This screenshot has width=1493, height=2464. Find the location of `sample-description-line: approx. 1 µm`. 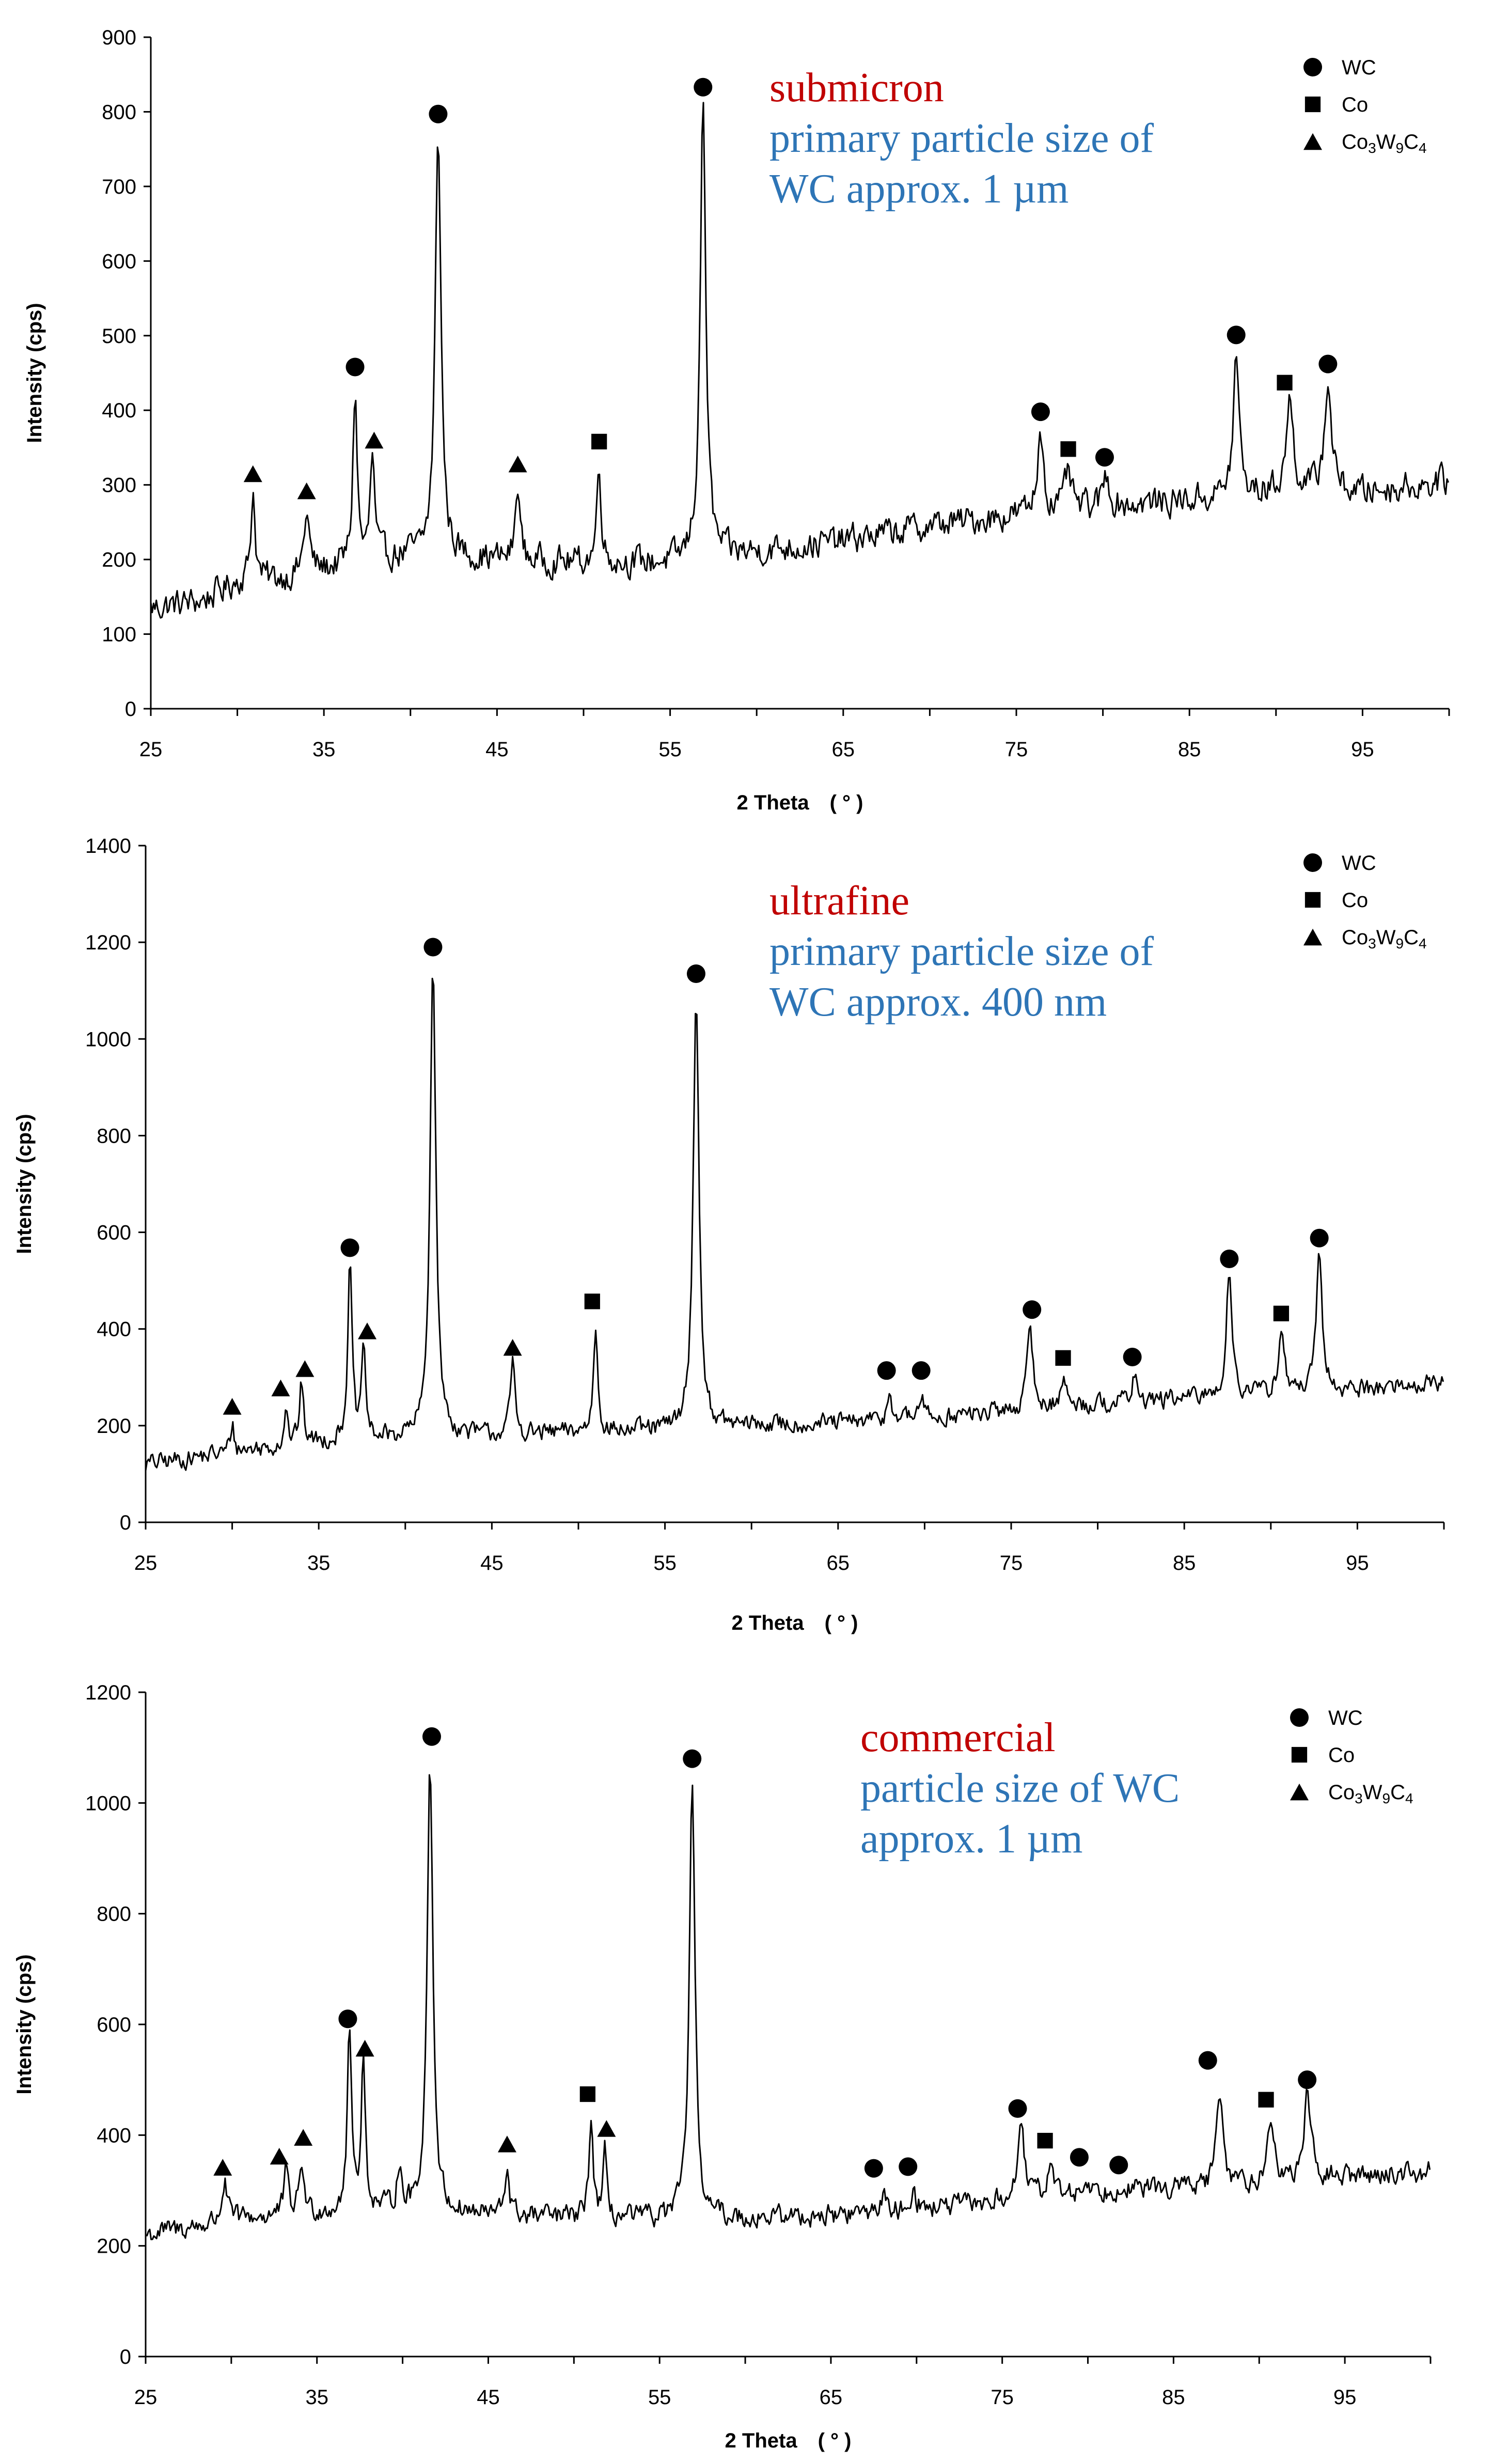

sample-description-line: approx. 1 µm is located at coordinates (971, 1839).